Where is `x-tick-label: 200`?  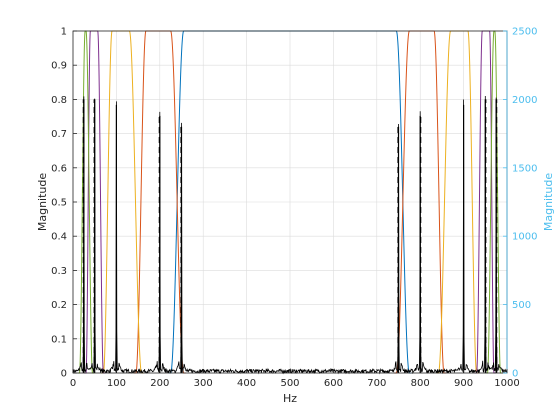 x-tick-label: 200 is located at coordinates (159, 383).